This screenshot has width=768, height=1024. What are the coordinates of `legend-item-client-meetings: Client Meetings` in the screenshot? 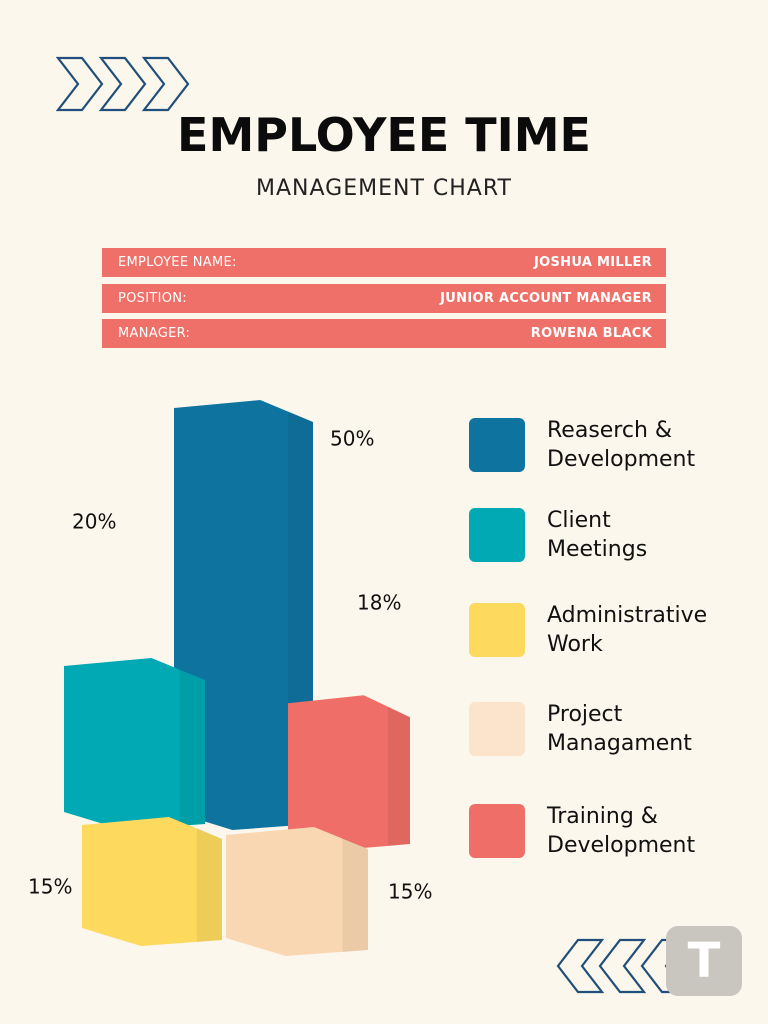 It's located at (608, 535).